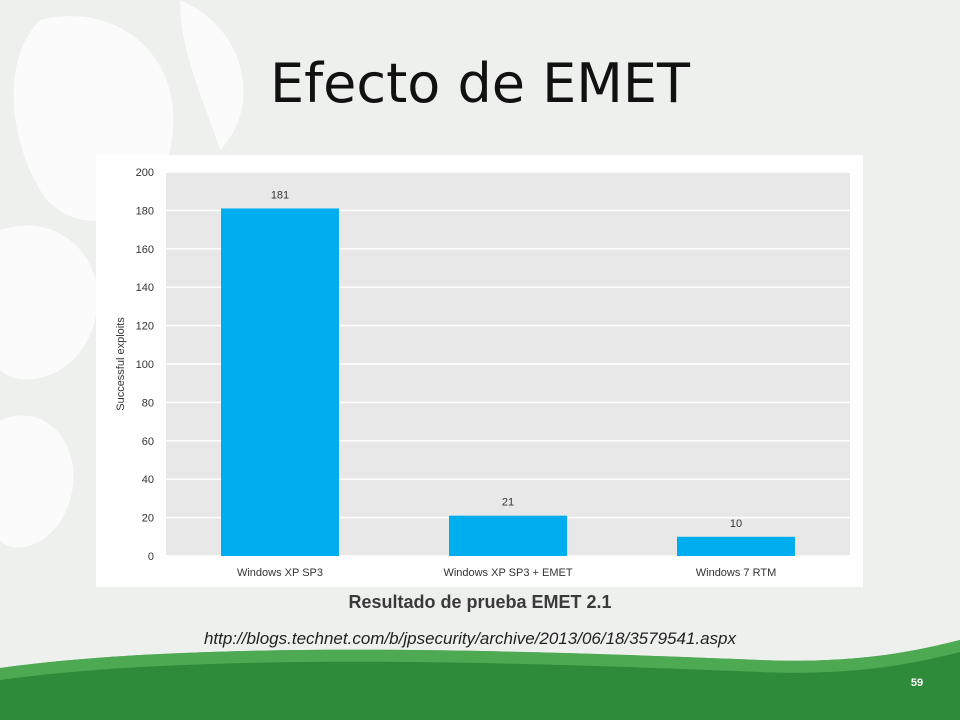 The height and width of the screenshot is (720, 960). Describe the element at coordinates (145, 288) in the screenshot. I see `y-tick-label: 140` at that location.